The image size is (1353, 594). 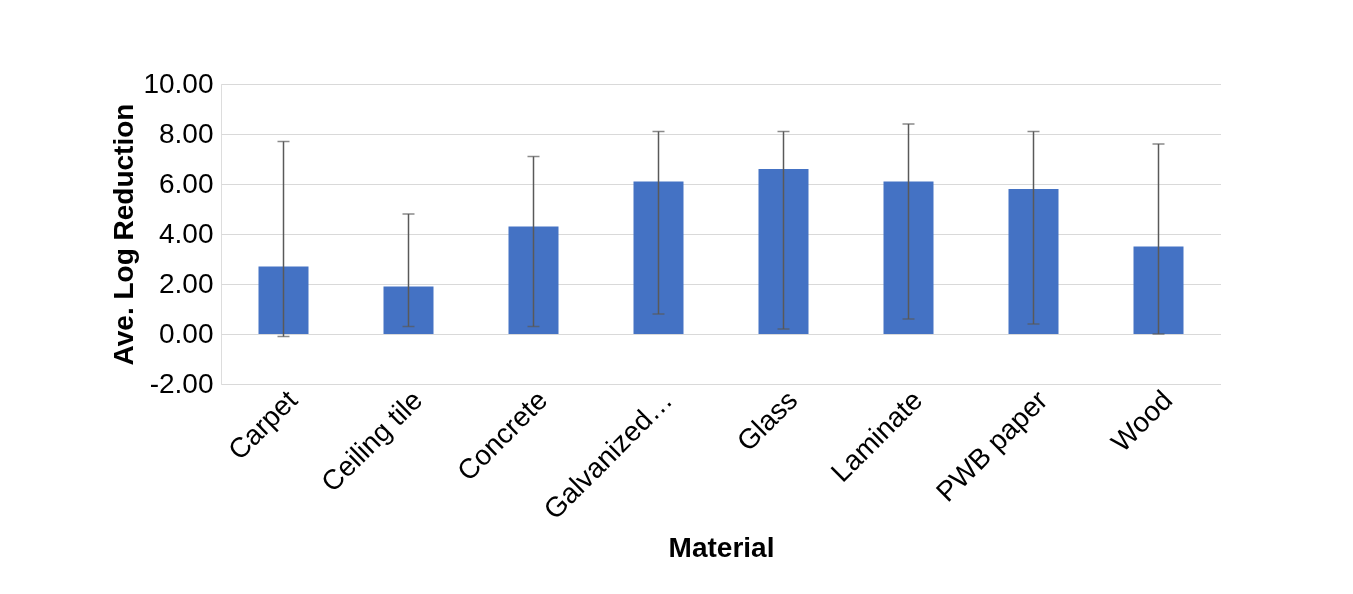 What do you see at coordinates (721, 548) in the screenshot?
I see `x-axis-title: Material` at bounding box center [721, 548].